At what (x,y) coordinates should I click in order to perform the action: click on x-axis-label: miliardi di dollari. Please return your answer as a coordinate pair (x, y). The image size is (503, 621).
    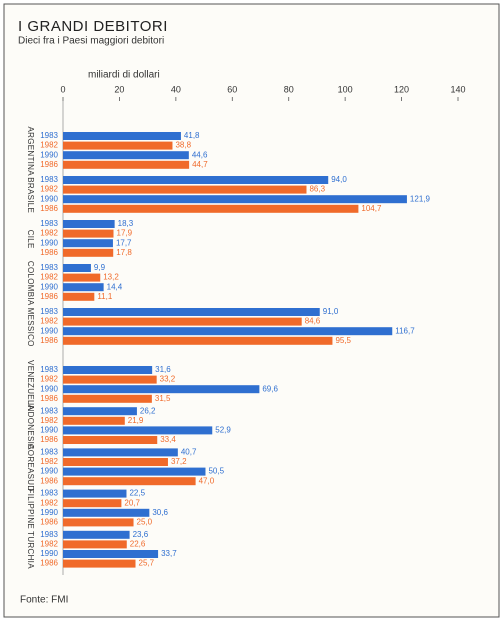
    Looking at the image, I should click on (124, 75).